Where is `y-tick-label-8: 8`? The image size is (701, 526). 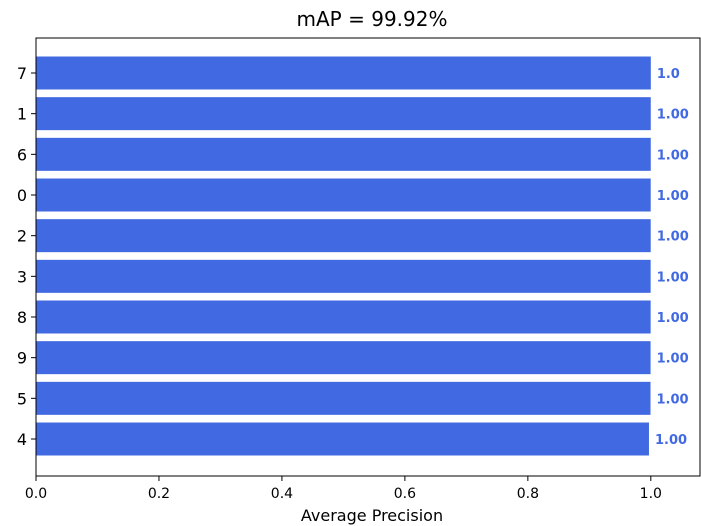
y-tick-label-8: 8 is located at coordinates (22, 317).